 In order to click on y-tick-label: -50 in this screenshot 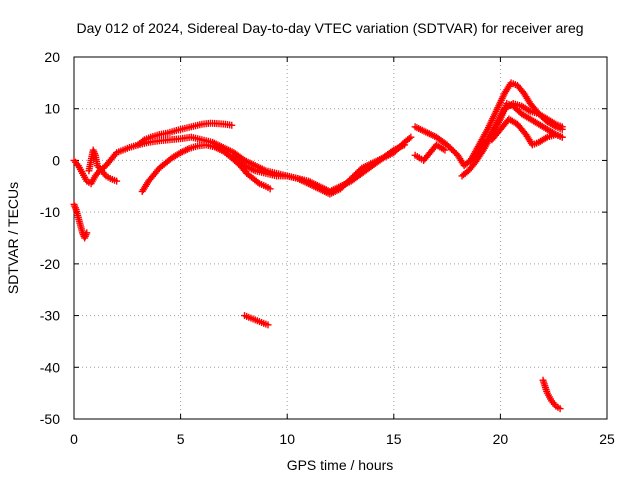, I will do `click(50, 419)`.